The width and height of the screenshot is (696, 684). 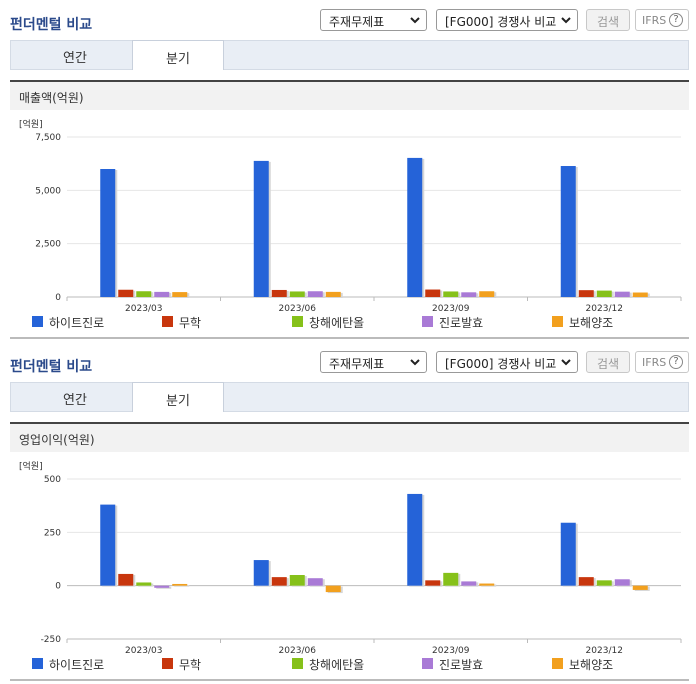 I want to click on y-tick-label: -250, so click(x=51, y=640).